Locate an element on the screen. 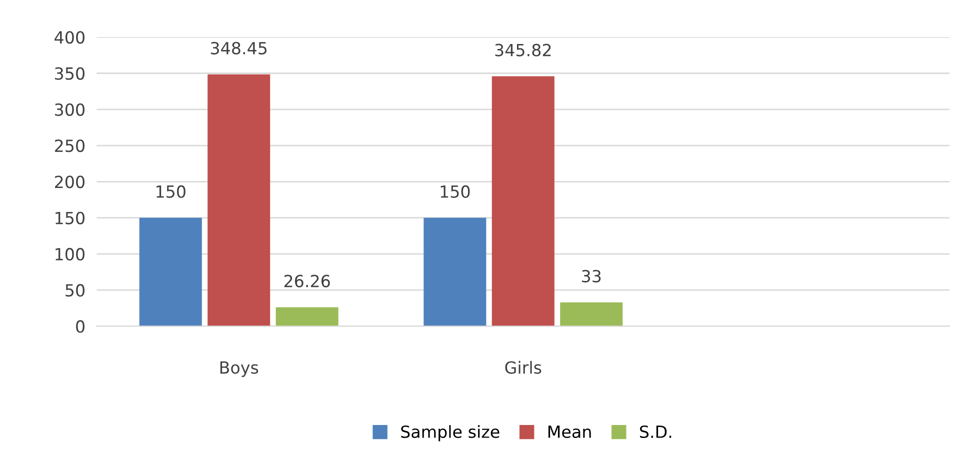  legend-label: S.D. is located at coordinates (656, 431).